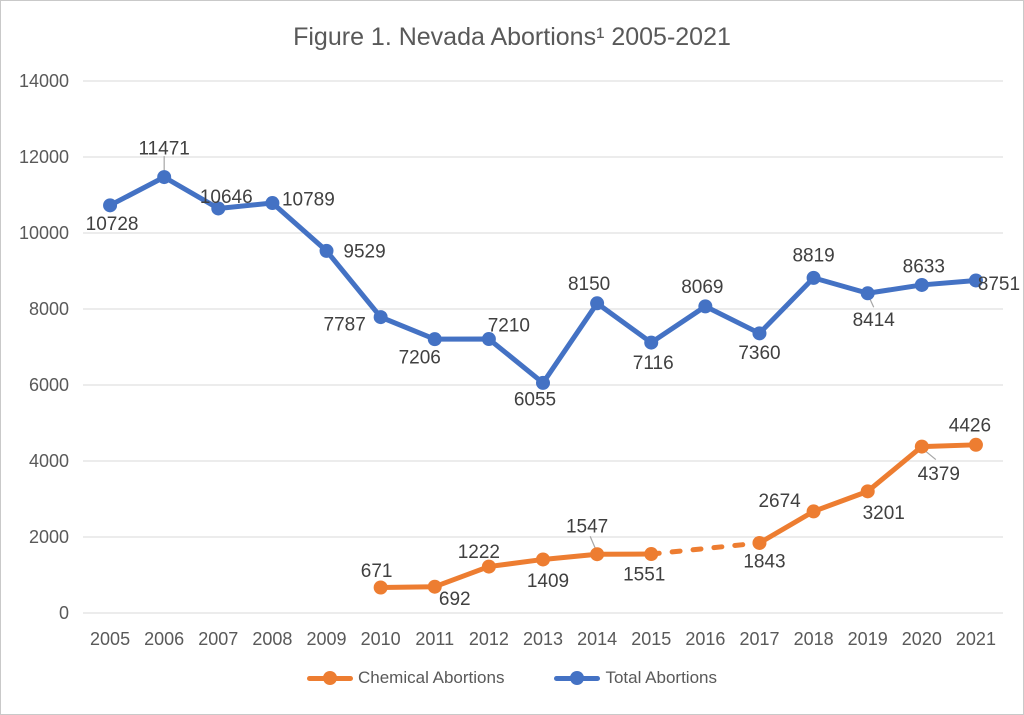 This screenshot has width=1024, height=715. Describe the element at coordinates (345, 325) in the screenshot. I see `data-label-total-abortions: 7787` at that location.